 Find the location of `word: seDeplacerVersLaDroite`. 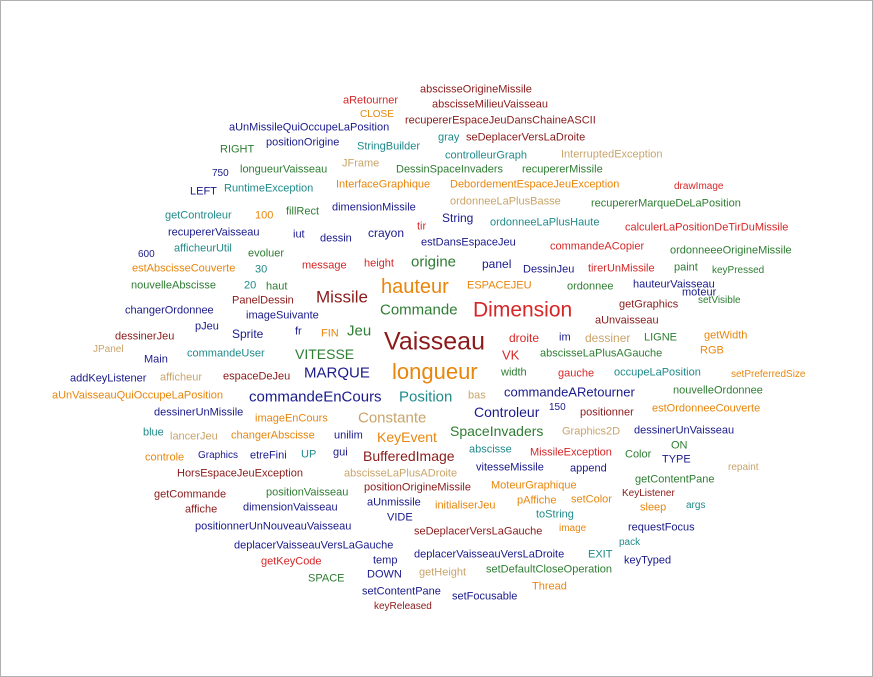

word: seDeplacerVersLaDroite is located at coordinates (526, 137).